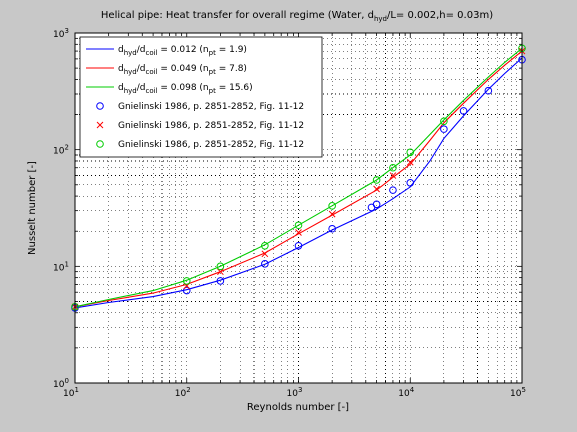 The width and height of the screenshot is (577, 432). I want to click on legend-label: dhyd/dcoil = 0.098 (npt = 15.6), so click(185, 89).